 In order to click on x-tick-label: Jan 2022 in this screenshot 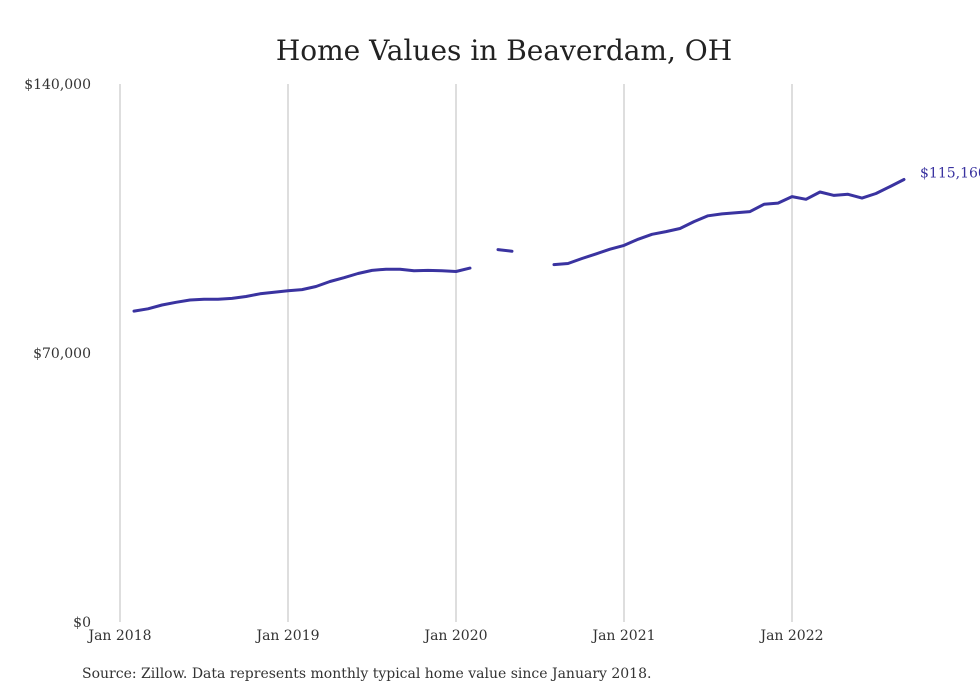, I will do `click(790, 636)`.